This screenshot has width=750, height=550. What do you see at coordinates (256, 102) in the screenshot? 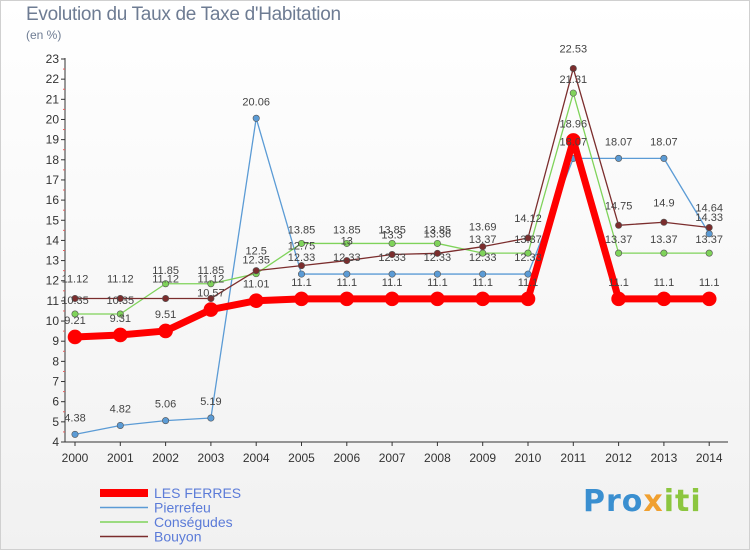
I see `data-label: 20.06` at bounding box center [256, 102].